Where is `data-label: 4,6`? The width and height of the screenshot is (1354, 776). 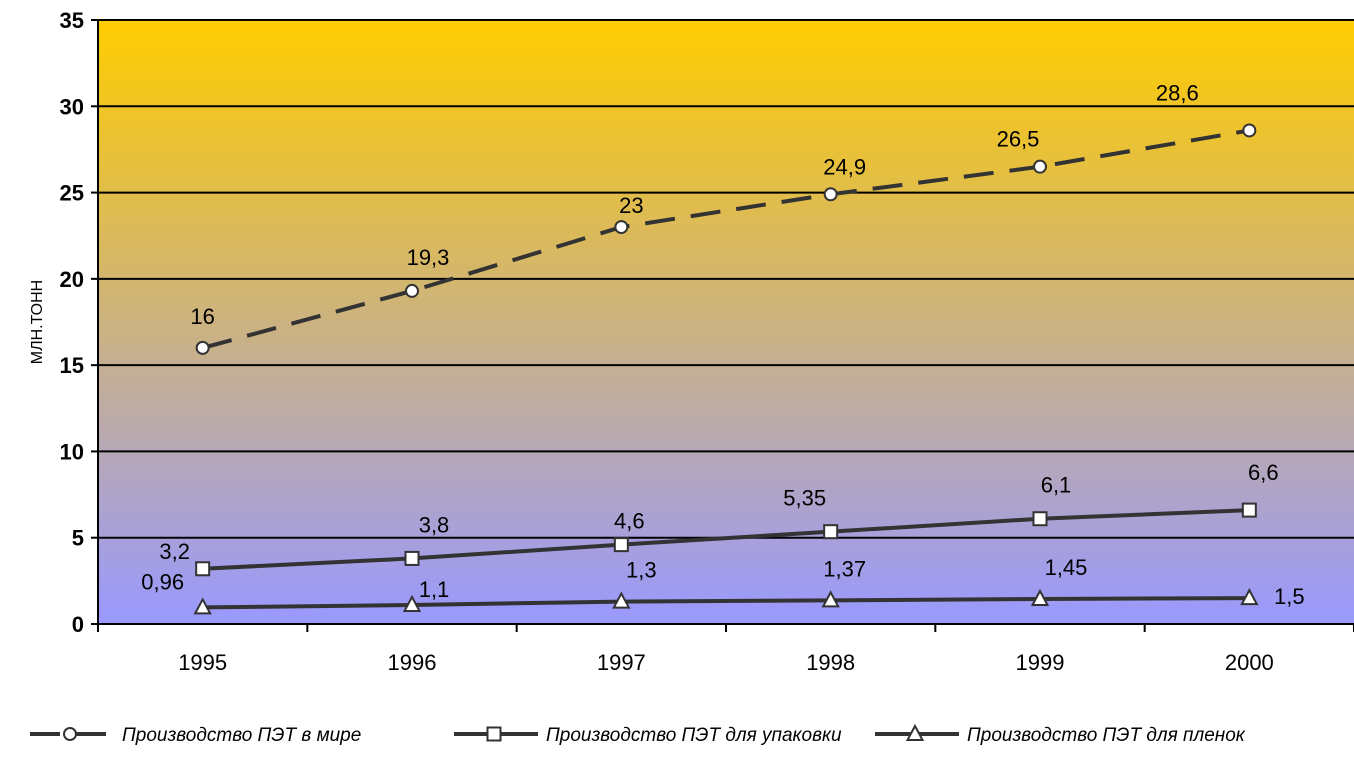 data-label: 4,6 is located at coordinates (629, 521).